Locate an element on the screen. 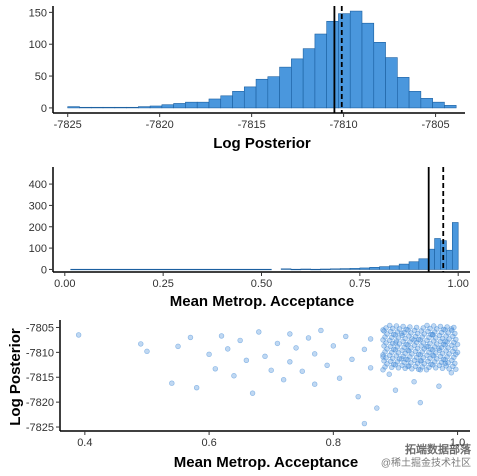  y-tick-label: 200 is located at coordinates (38, 228).